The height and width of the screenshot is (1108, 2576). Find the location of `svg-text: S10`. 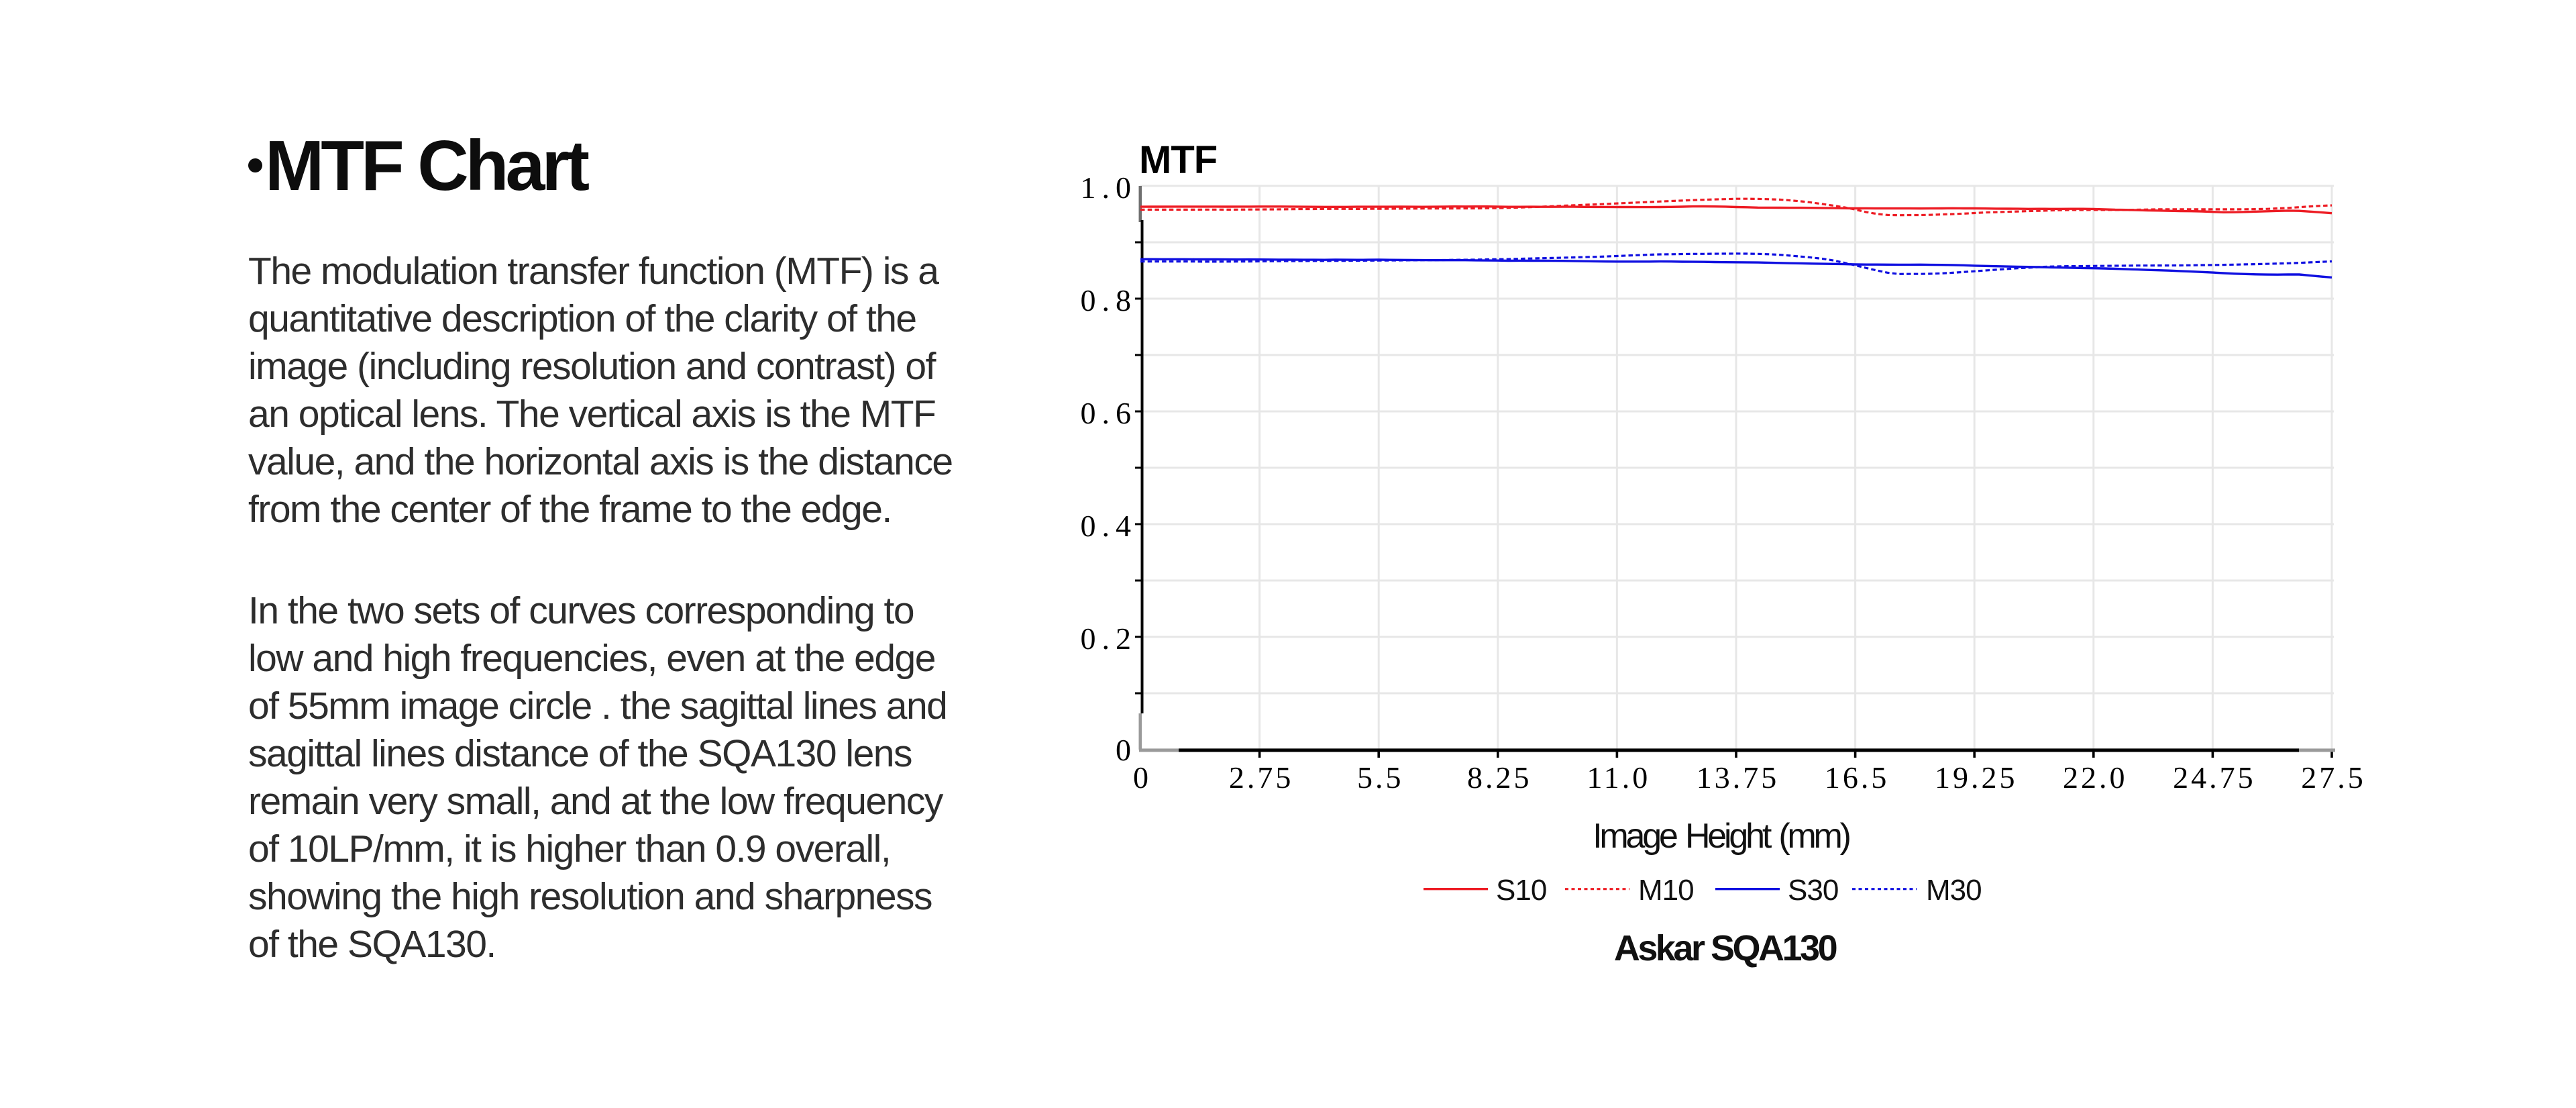

svg-text: S10 is located at coordinates (1521, 891).